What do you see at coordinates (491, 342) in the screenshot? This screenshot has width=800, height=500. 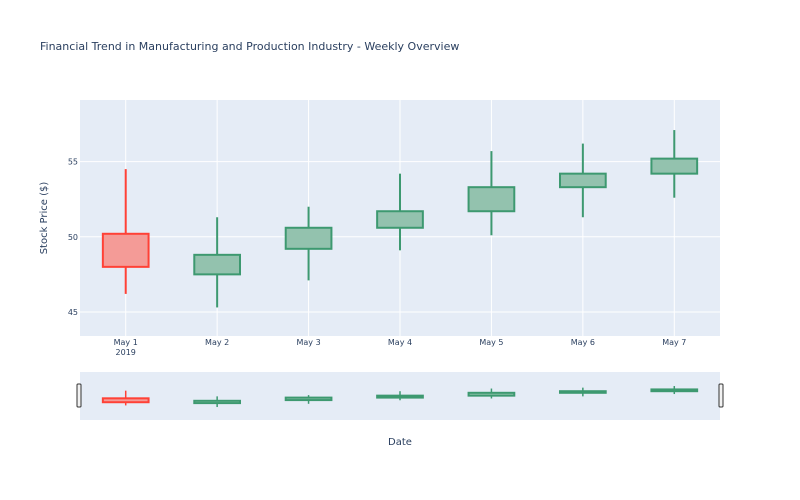 I see `x-tick-label: May 5` at bounding box center [491, 342].